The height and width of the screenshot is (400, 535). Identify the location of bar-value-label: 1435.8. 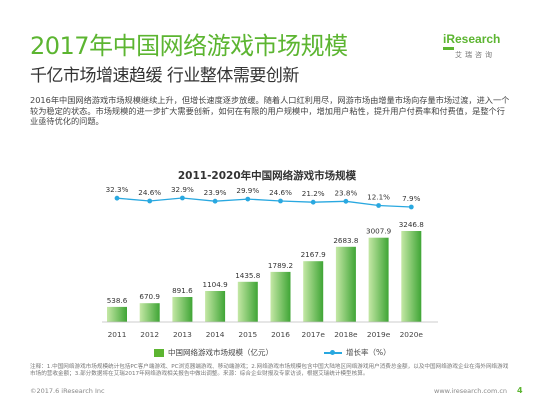
(248, 275).